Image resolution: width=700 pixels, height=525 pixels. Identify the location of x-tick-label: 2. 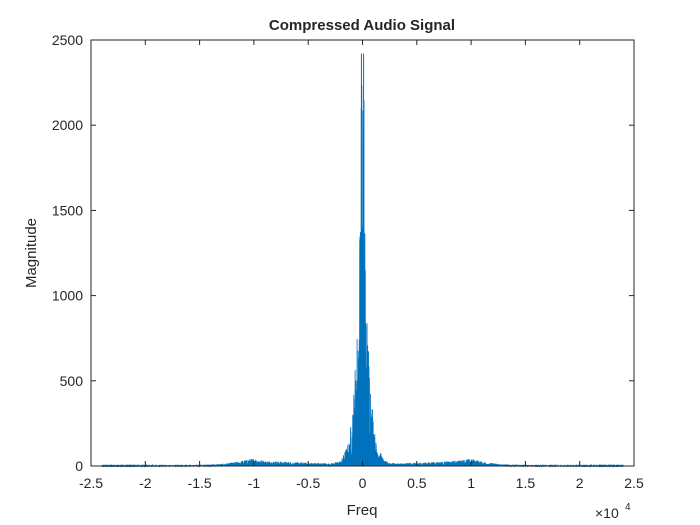
(580, 483).